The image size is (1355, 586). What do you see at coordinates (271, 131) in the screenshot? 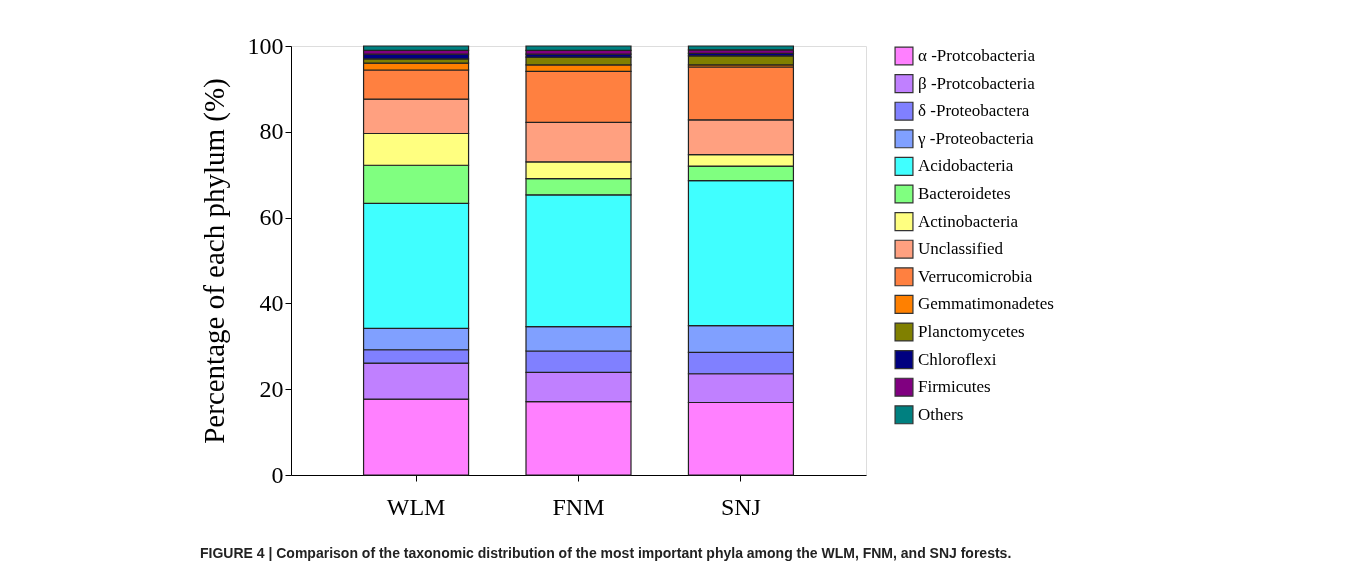
I see `y-tick-label: 80` at bounding box center [271, 131].